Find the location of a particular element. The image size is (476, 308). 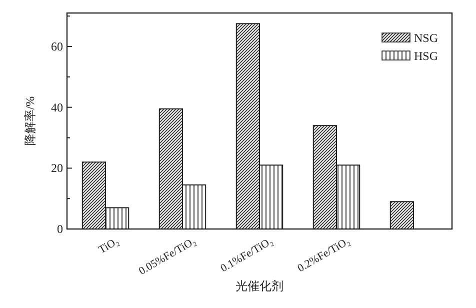

x-tick-label: TiO₂ is located at coordinates (109, 245).